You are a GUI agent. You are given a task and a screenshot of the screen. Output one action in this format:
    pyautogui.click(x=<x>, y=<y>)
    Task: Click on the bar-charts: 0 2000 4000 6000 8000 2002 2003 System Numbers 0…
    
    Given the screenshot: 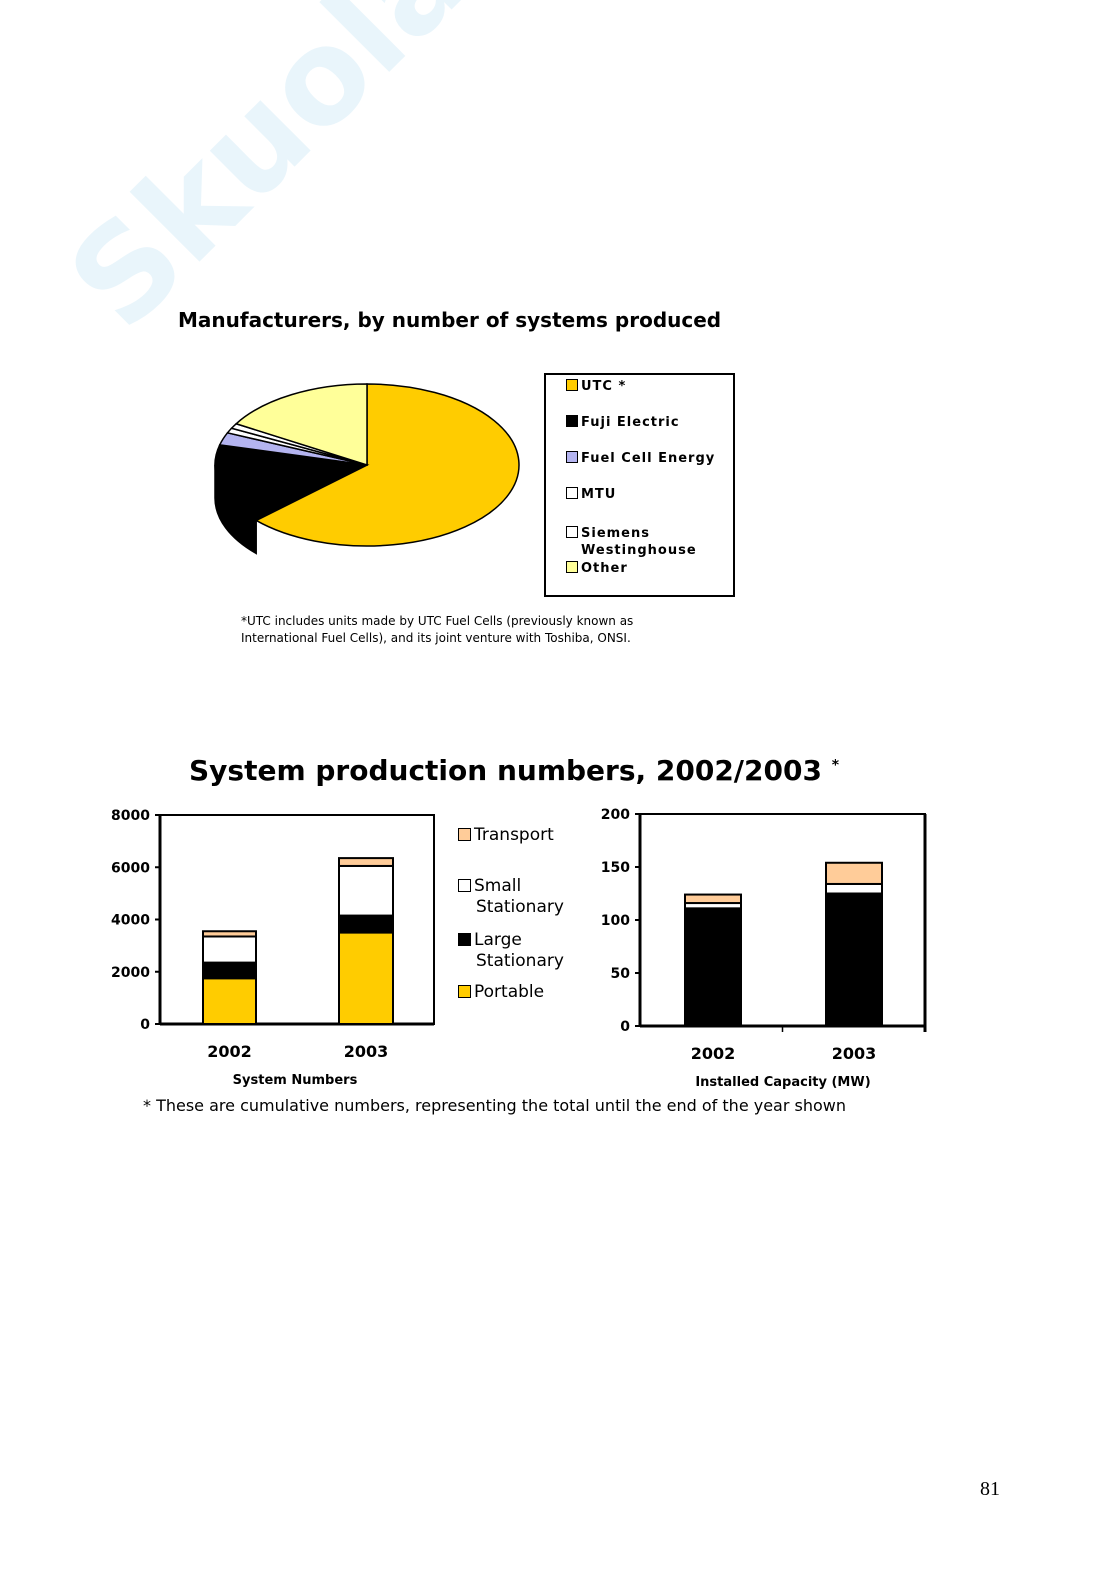 What is the action you would take?
    pyautogui.click(x=519, y=948)
    